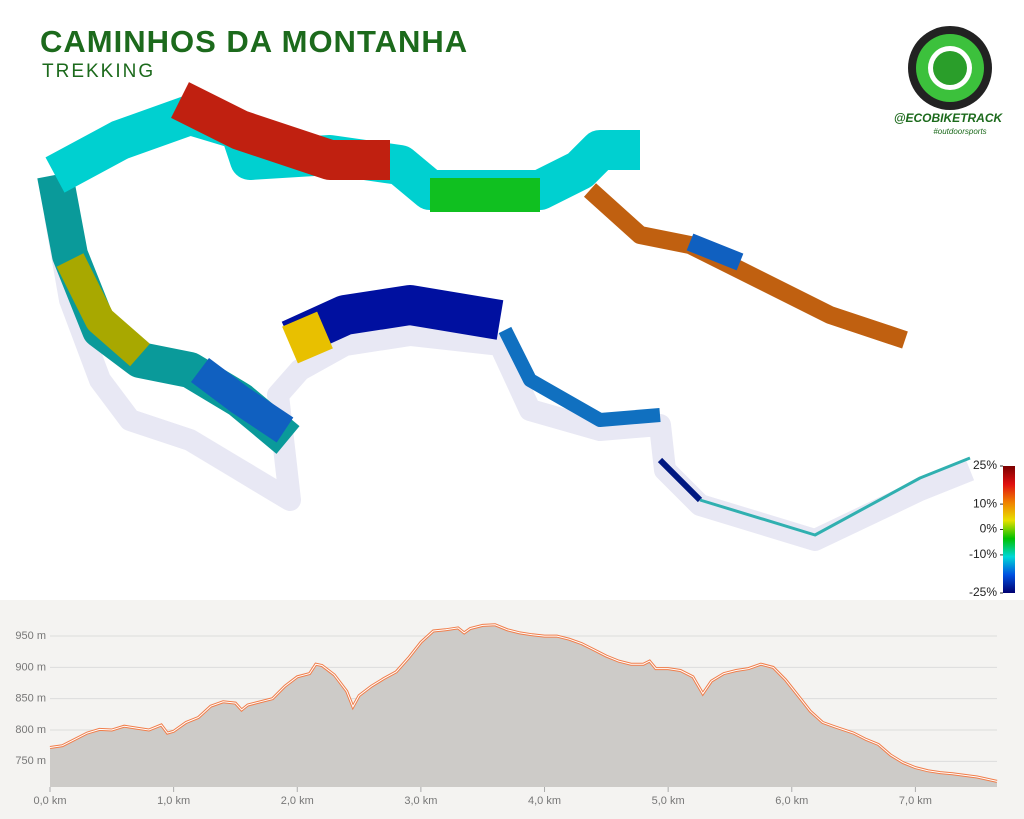 The image size is (1024, 819). Describe the element at coordinates (989, 529) in the screenshot. I see `colorbar-label: 0%` at that location.